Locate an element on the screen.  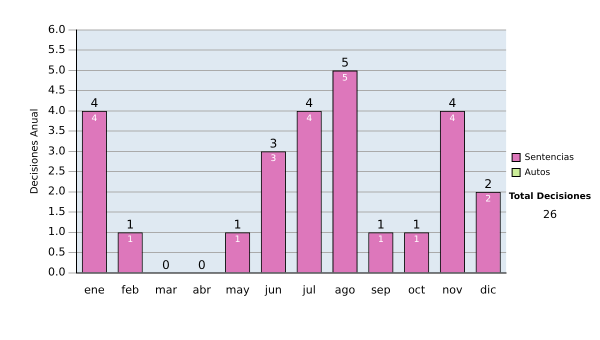
y-tick-label: 2.5 is located at coordinates (57, 171).